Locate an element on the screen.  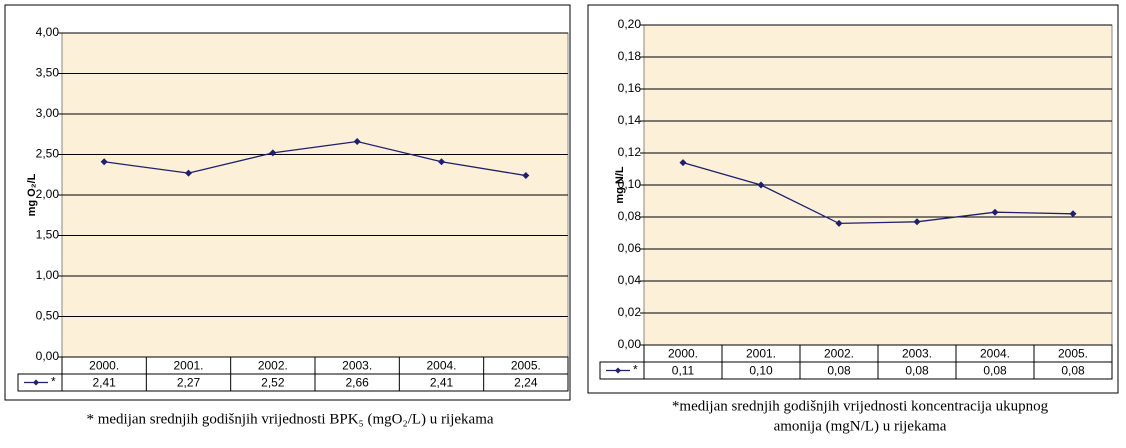
value-label: 2,24 is located at coordinates (526, 383).